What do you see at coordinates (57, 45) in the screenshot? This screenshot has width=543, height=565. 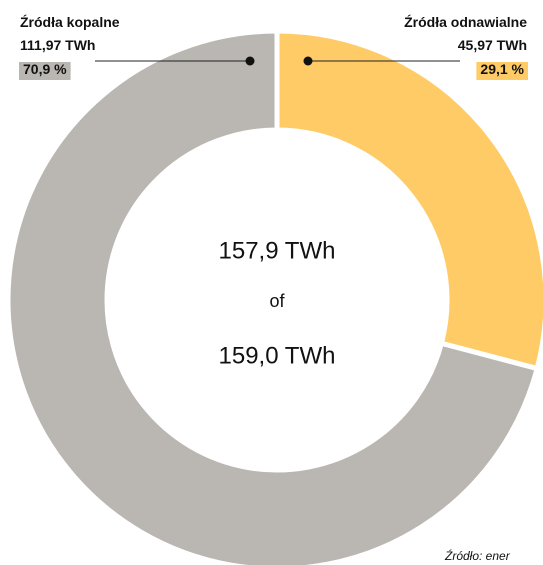 I see `amount-label: 111,97 TWh` at bounding box center [57, 45].